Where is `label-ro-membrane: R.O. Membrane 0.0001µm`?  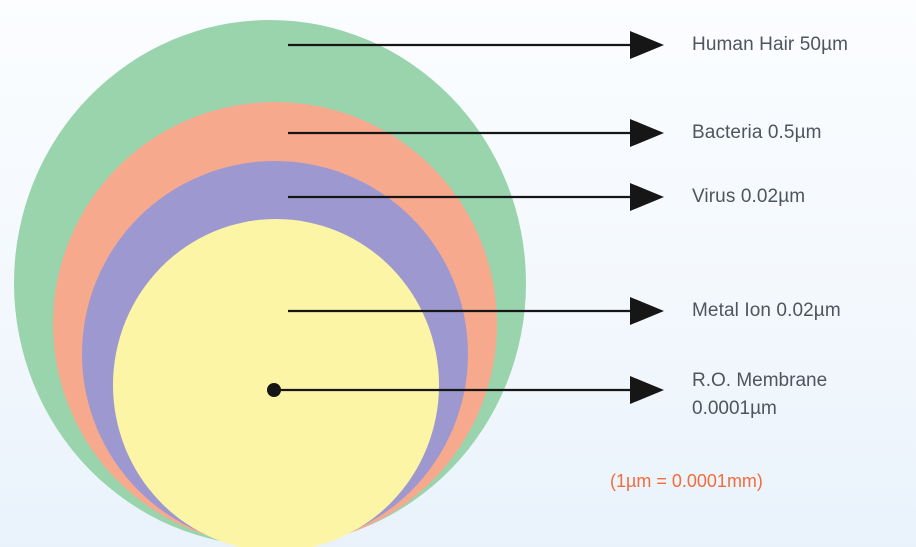 label-ro-membrane: R.O. Membrane 0.0001µm is located at coordinates (759, 395).